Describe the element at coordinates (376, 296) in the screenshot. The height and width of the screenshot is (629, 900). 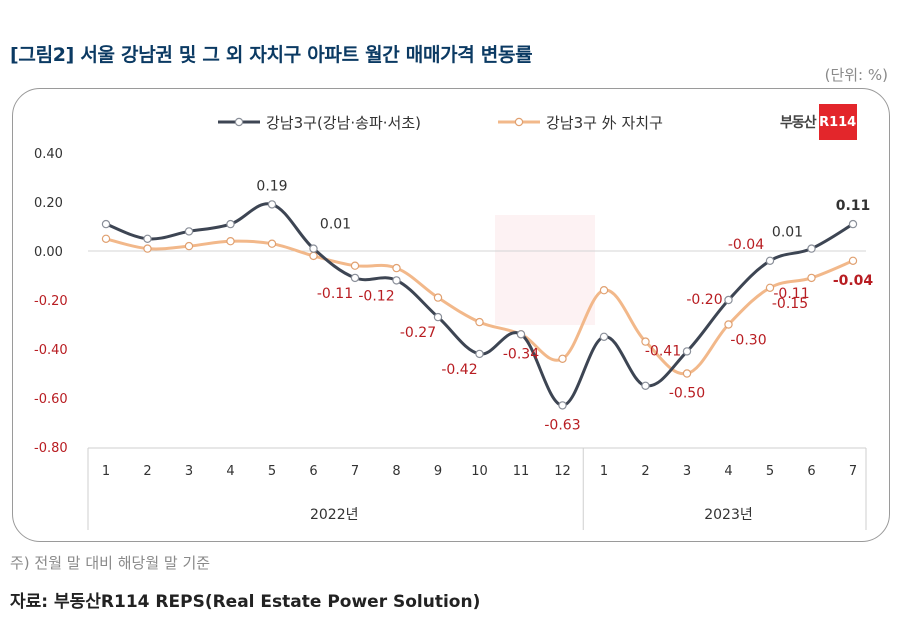
I see `data-label: -0.12` at that location.